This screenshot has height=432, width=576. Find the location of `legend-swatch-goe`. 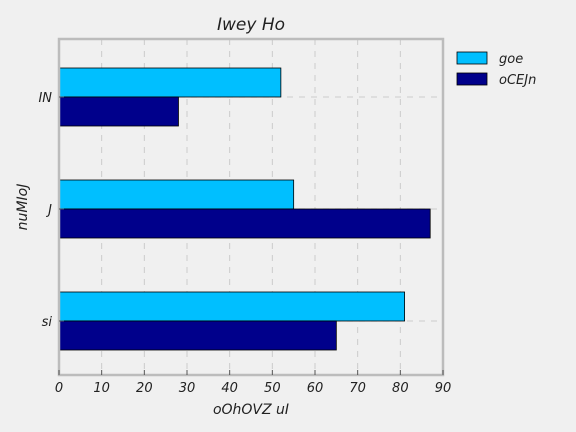

legend-swatch-goe is located at coordinates (472, 58).